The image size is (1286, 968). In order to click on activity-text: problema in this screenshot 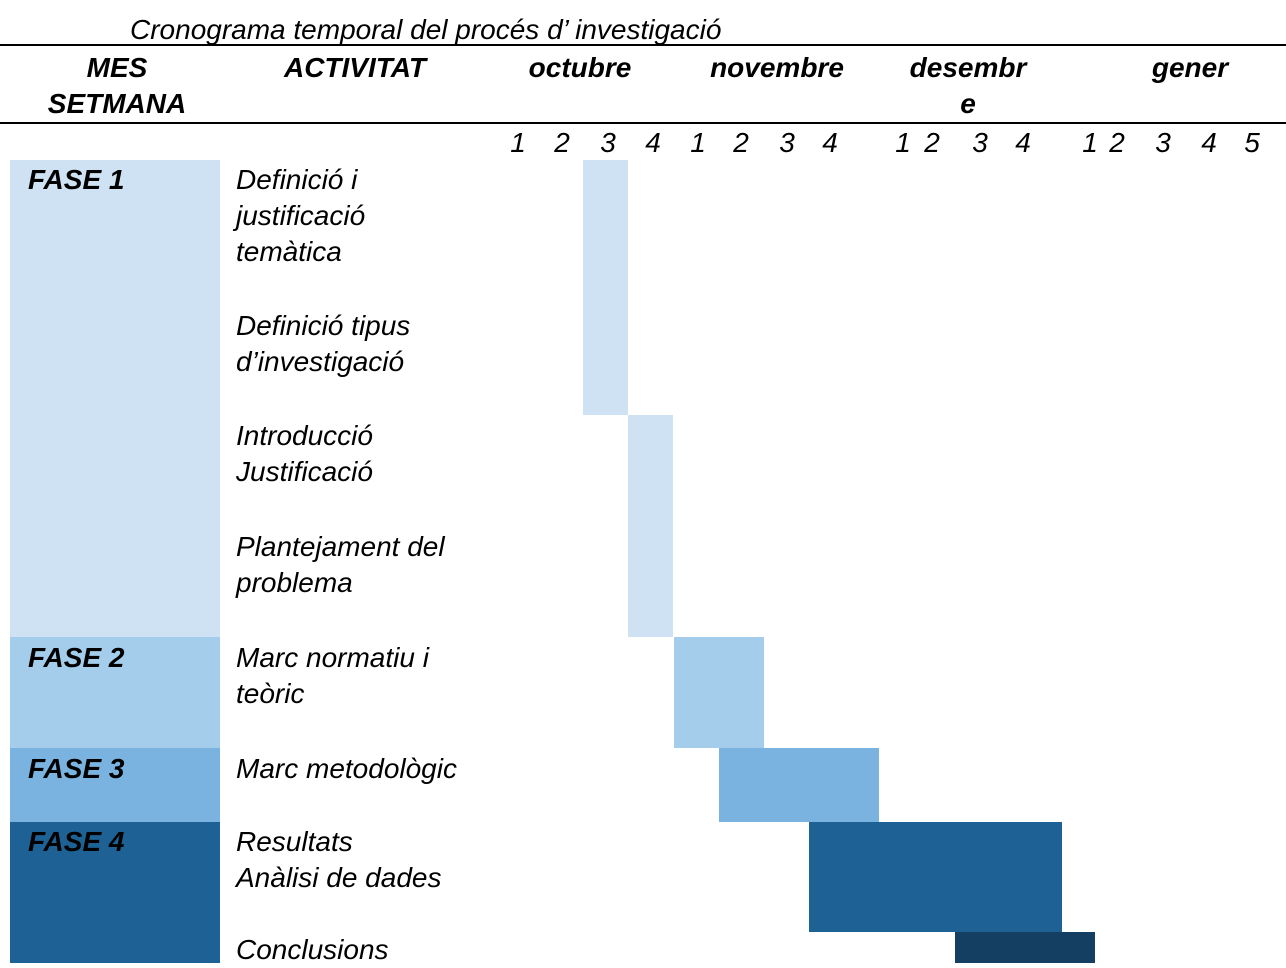, I will do `click(294, 582)`.